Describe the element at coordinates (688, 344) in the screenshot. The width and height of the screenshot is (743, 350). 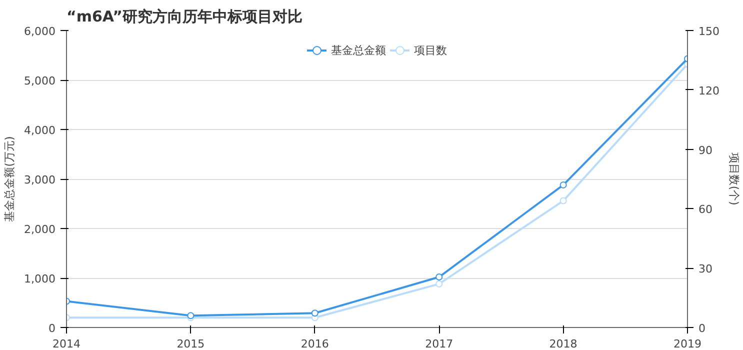
I see `x-tick-label: 2019` at that location.